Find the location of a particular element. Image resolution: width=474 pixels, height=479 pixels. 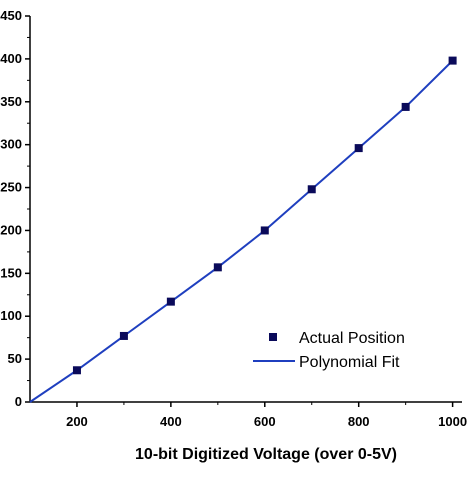

x-tick-label: 400 is located at coordinates (171, 421).